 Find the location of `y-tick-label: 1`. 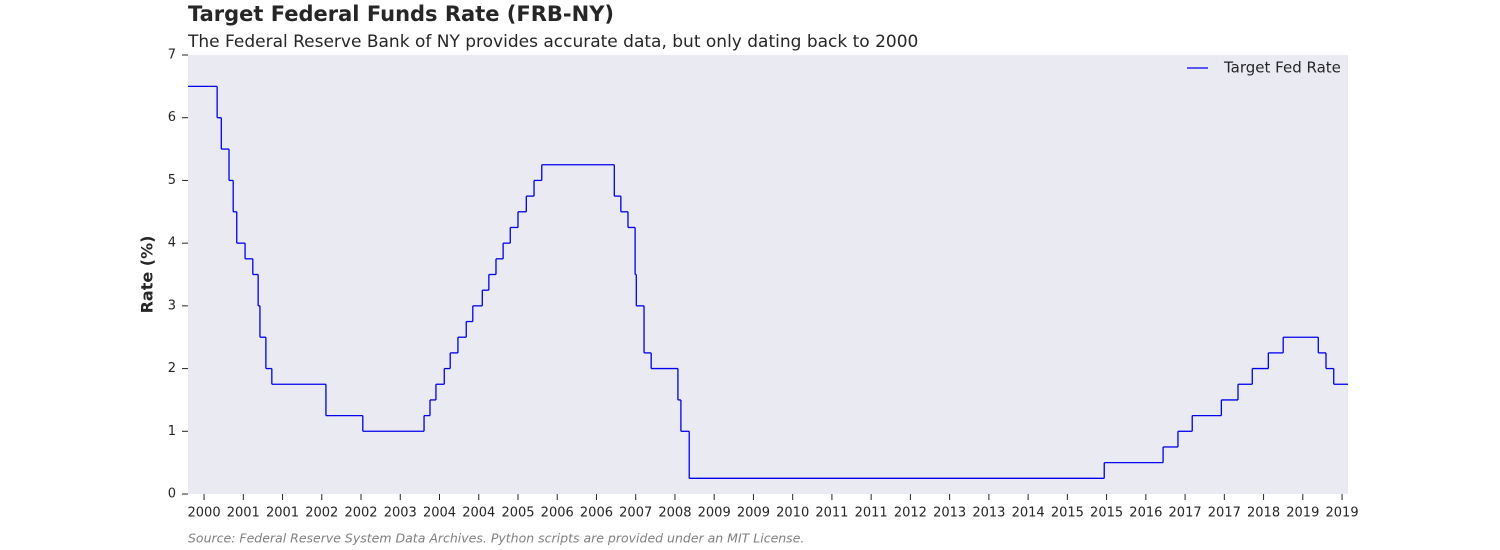

y-tick-label: 1 is located at coordinates (172, 431).